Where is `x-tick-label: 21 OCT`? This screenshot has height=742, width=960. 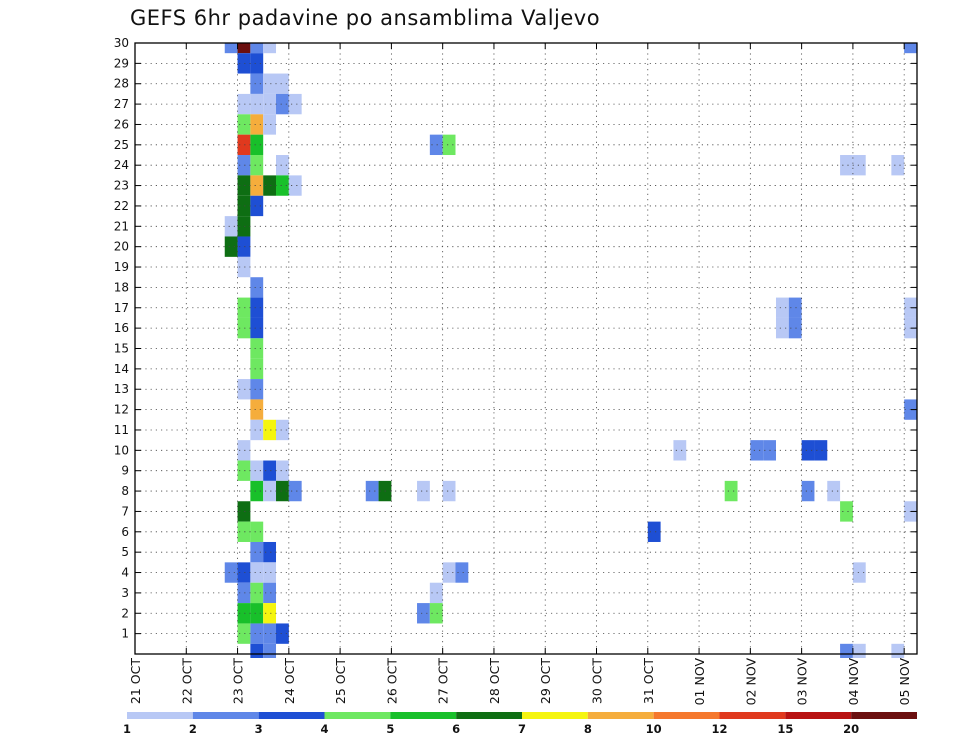 x-tick-label: 21 OCT is located at coordinates (135, 681).